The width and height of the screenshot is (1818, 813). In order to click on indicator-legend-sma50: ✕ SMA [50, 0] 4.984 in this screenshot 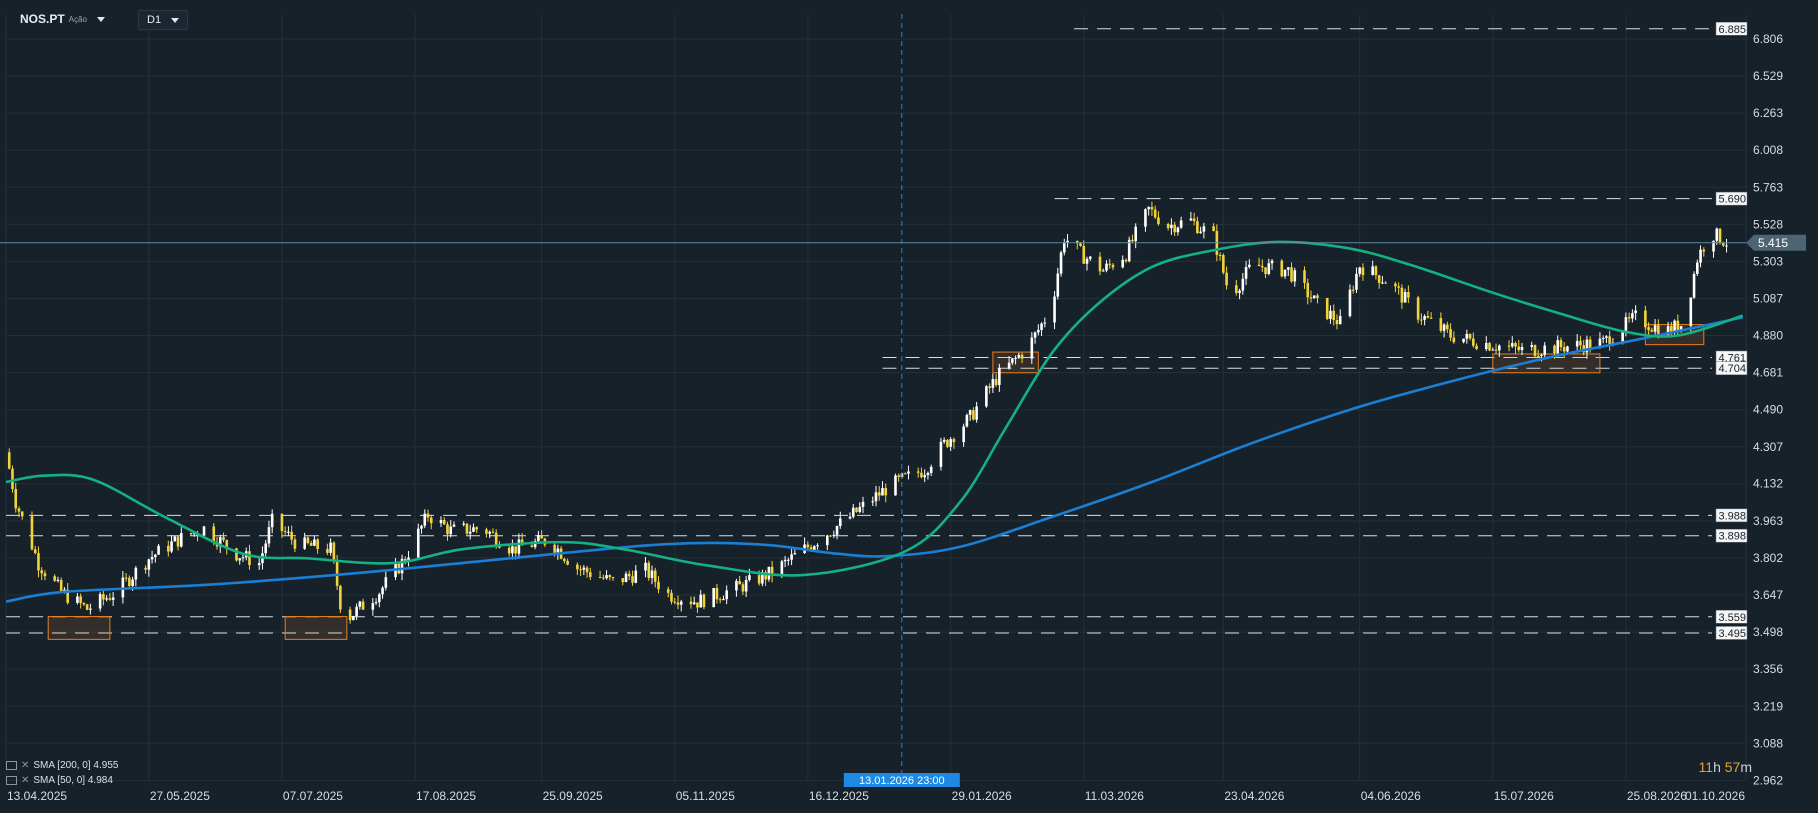, I will do `click(59, 780)`.